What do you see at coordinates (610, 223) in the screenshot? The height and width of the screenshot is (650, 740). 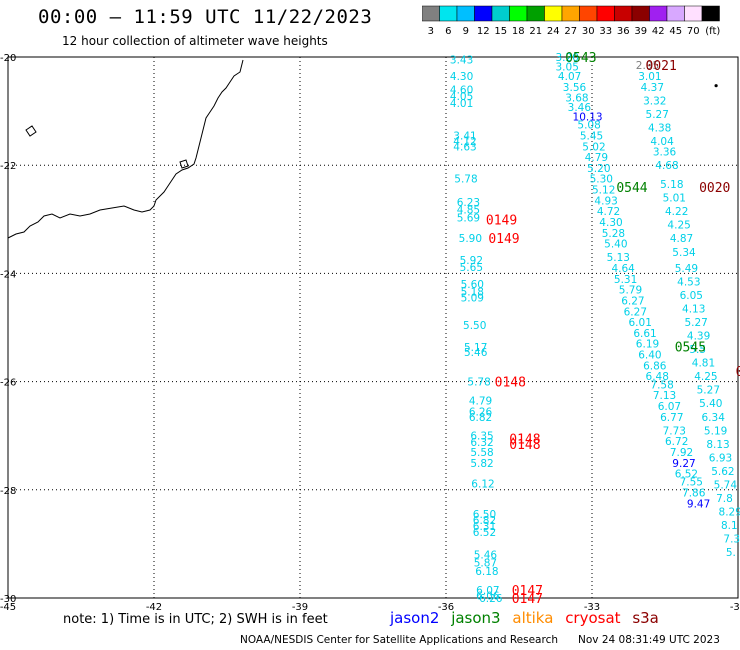 I see `wave-height-value: 4.30` at bounding box center [610, 223].